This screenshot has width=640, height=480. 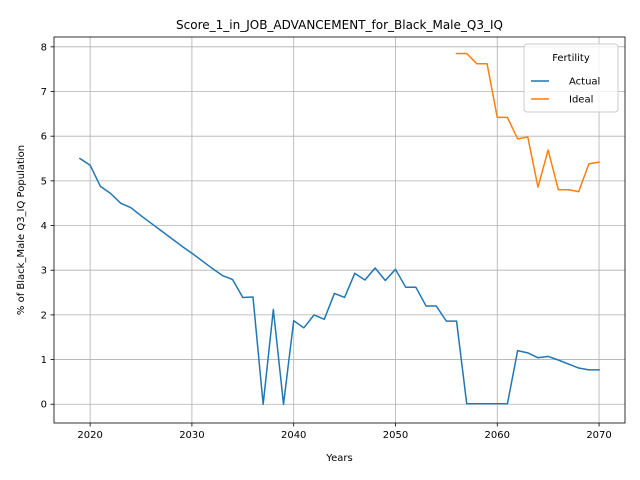 I want to click on series-line-ideal, so click(x=527, y=122).